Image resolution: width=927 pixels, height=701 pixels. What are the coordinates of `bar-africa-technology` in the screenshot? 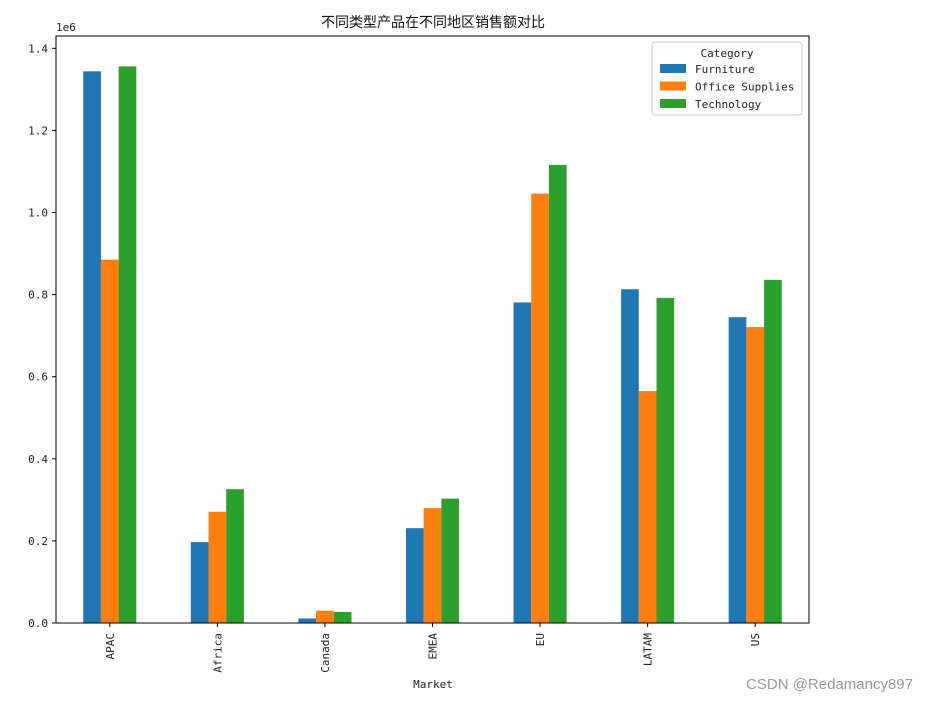 It's located at (235, 556).